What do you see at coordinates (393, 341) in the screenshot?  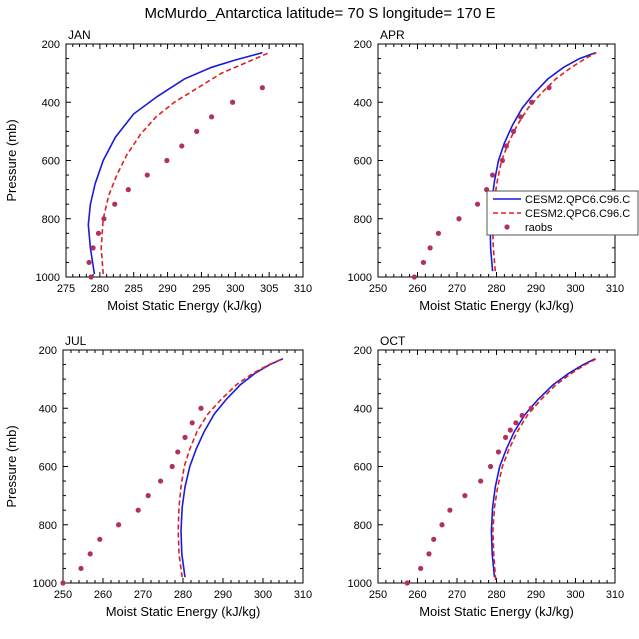 I see `panel-title: OCT` at bounding box center [393, 341].